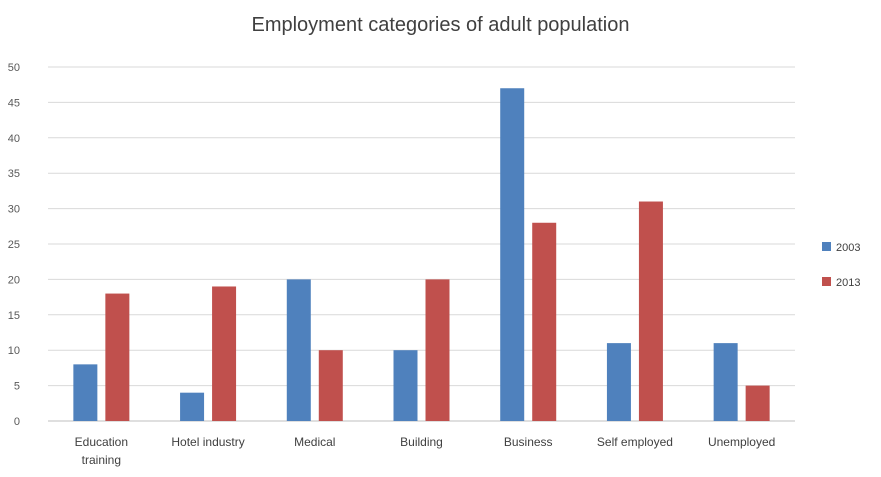 This screenshot has width=881, height=477. What do you see at coordinates (14, 245) in the screenshot?
I see `y-tick-label: 25` at bounding box center [14, 245].